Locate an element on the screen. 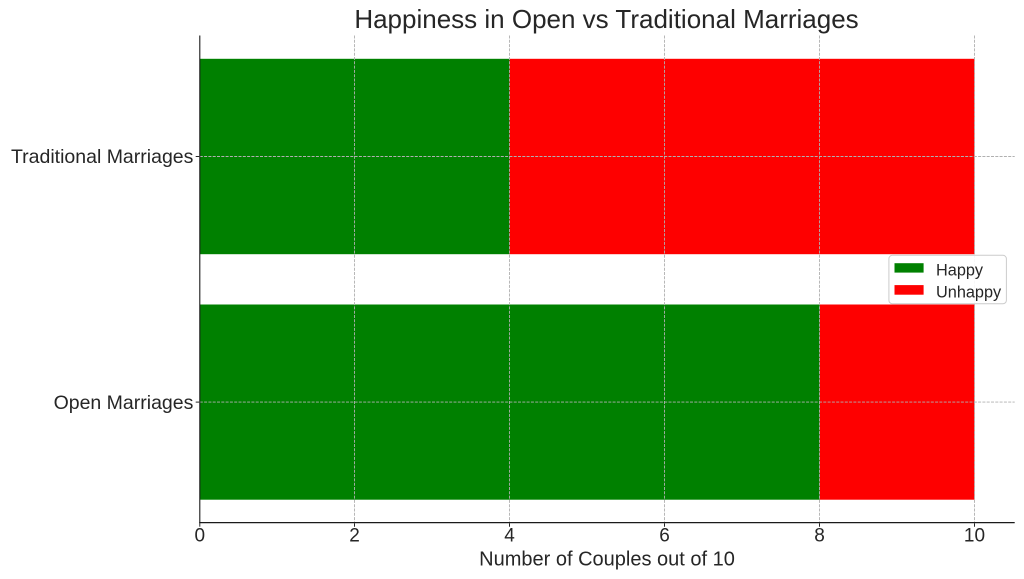  svg-text: Open Marriages is located at coordinates (124, 403).